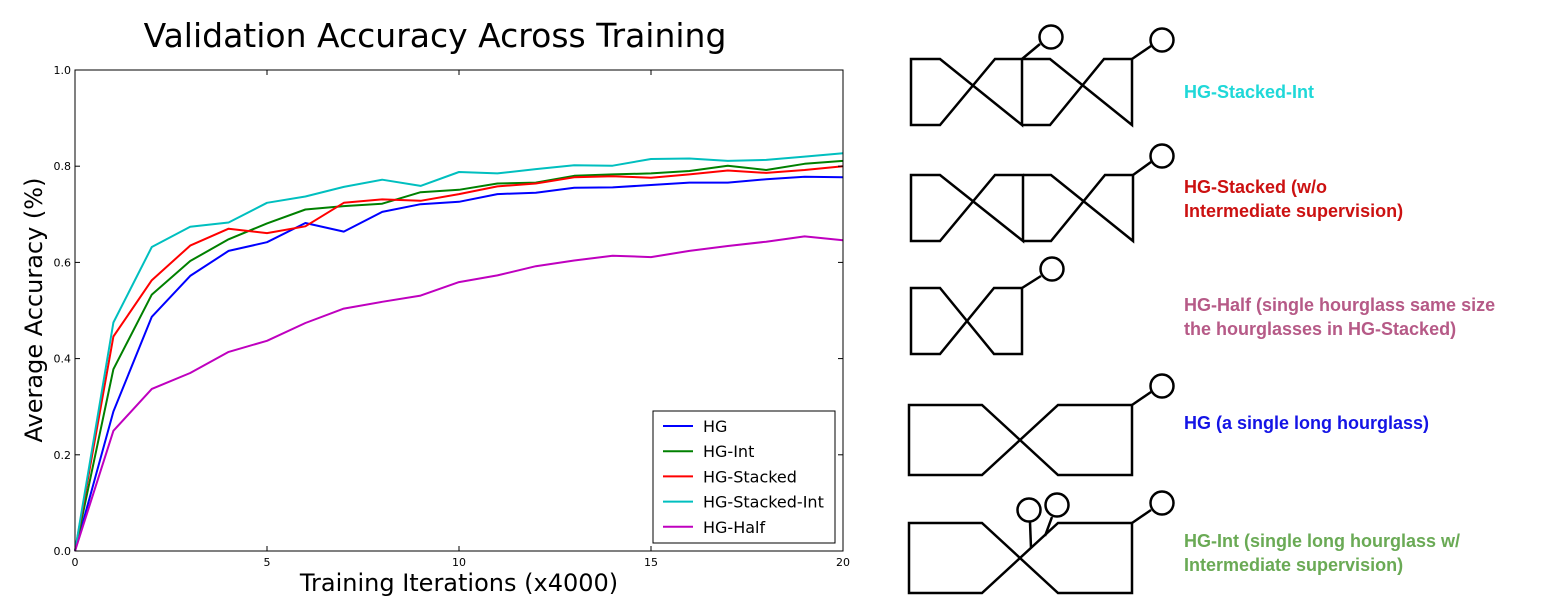 The width and height of the screenshot is (1547, 613). I want to click on label-hg: HG (a single long hourglass), so click(1306, 423).